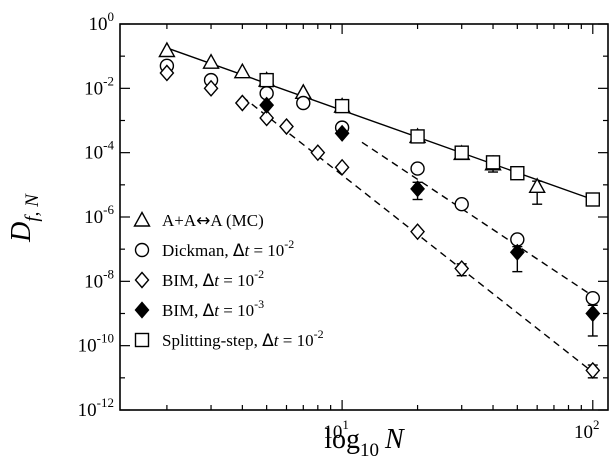 The width and height of the screenshot is (613, 458). What do you see at coordinates (213, 309) in the screenshot?
I see `legend-label-bim3: BIM, Δt = 10-3` at bounding box center [213, 309].